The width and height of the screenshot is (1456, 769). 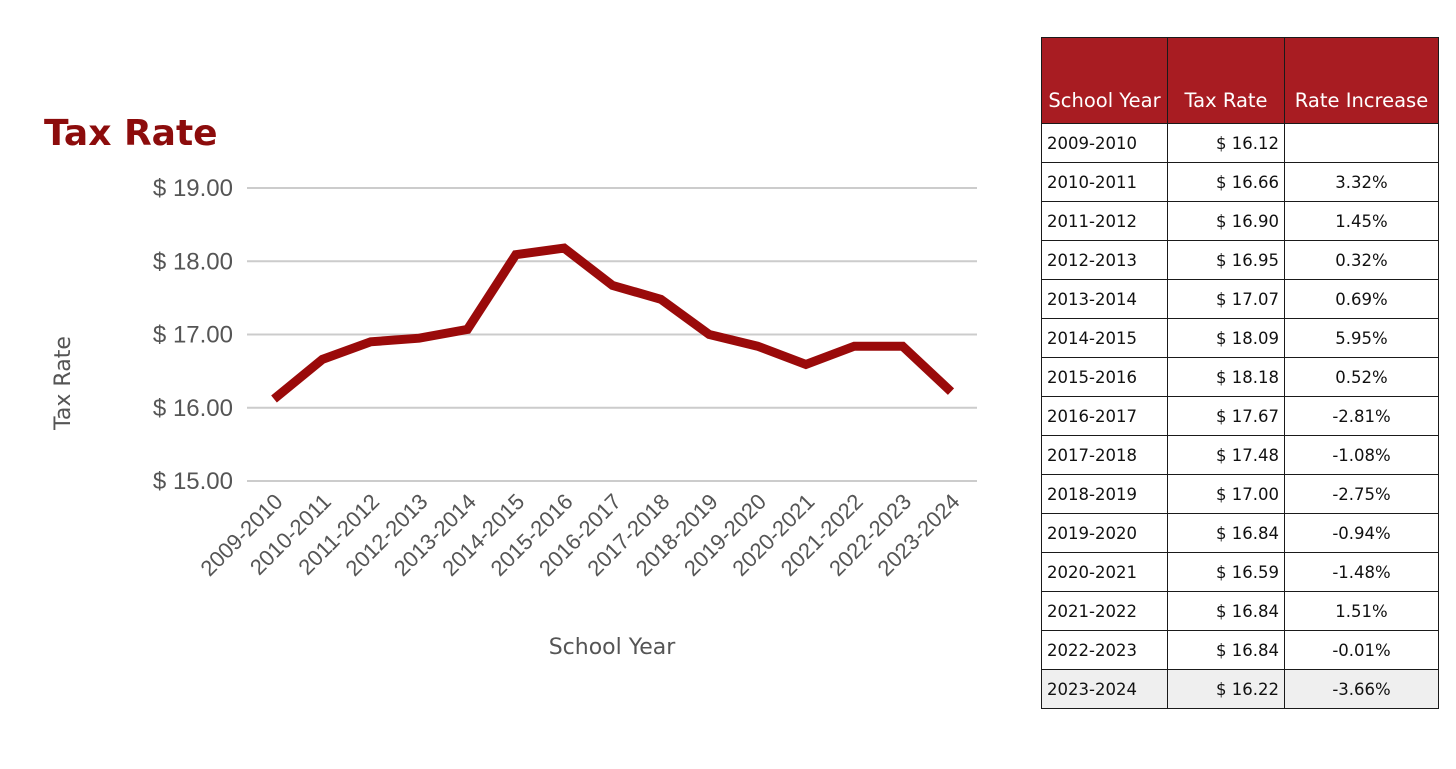 What do you see at coordinates (63, 383) in the screenshot?
I see `y-axis-label: Tax Rate` at bounding box center [63, 383].